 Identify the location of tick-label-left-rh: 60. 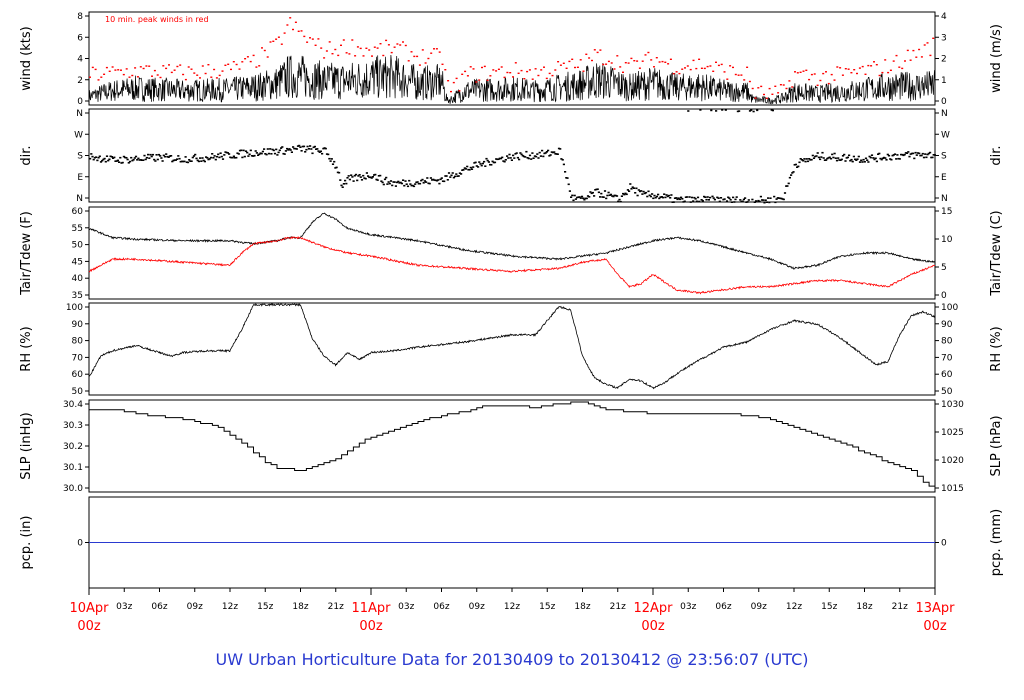
(78, 375).